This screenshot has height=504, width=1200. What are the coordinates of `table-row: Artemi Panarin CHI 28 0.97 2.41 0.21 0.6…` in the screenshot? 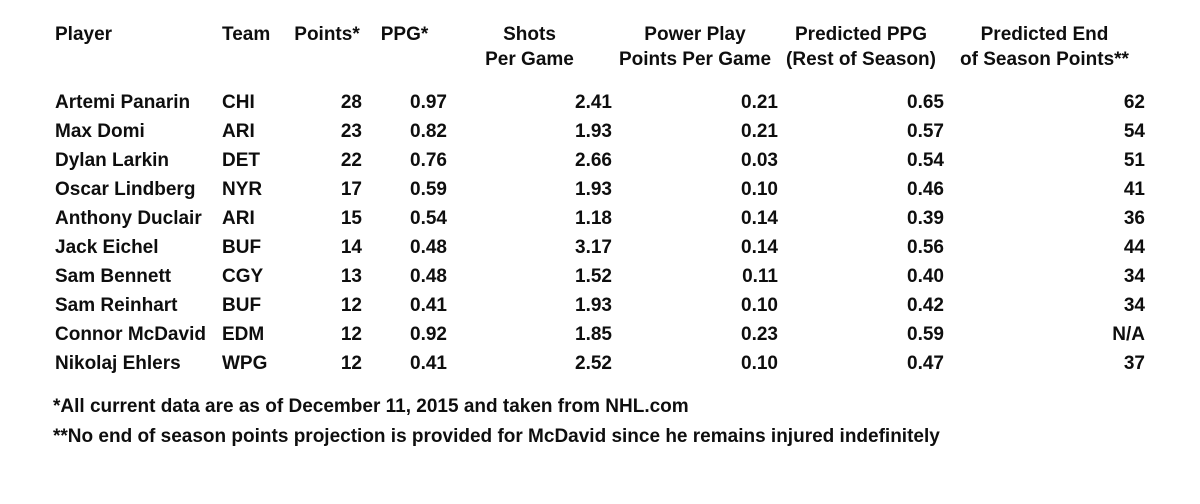 It's located at (600, 102).